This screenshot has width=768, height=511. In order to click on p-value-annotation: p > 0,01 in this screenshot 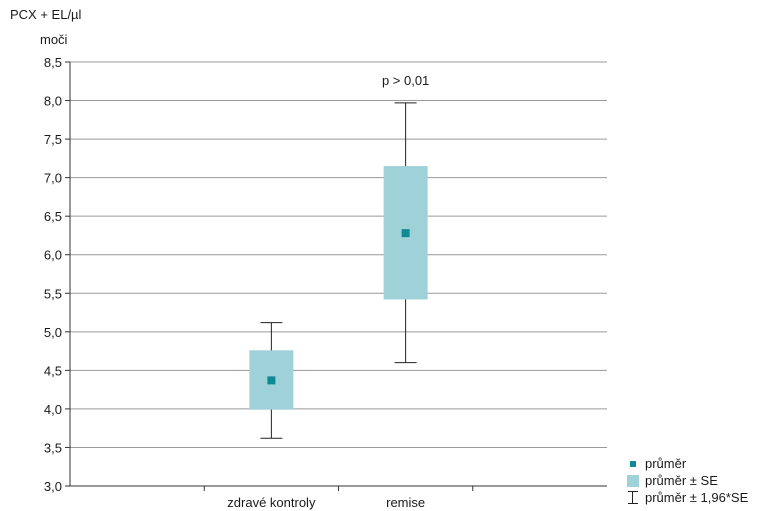, I will do `click(405, 80)`.